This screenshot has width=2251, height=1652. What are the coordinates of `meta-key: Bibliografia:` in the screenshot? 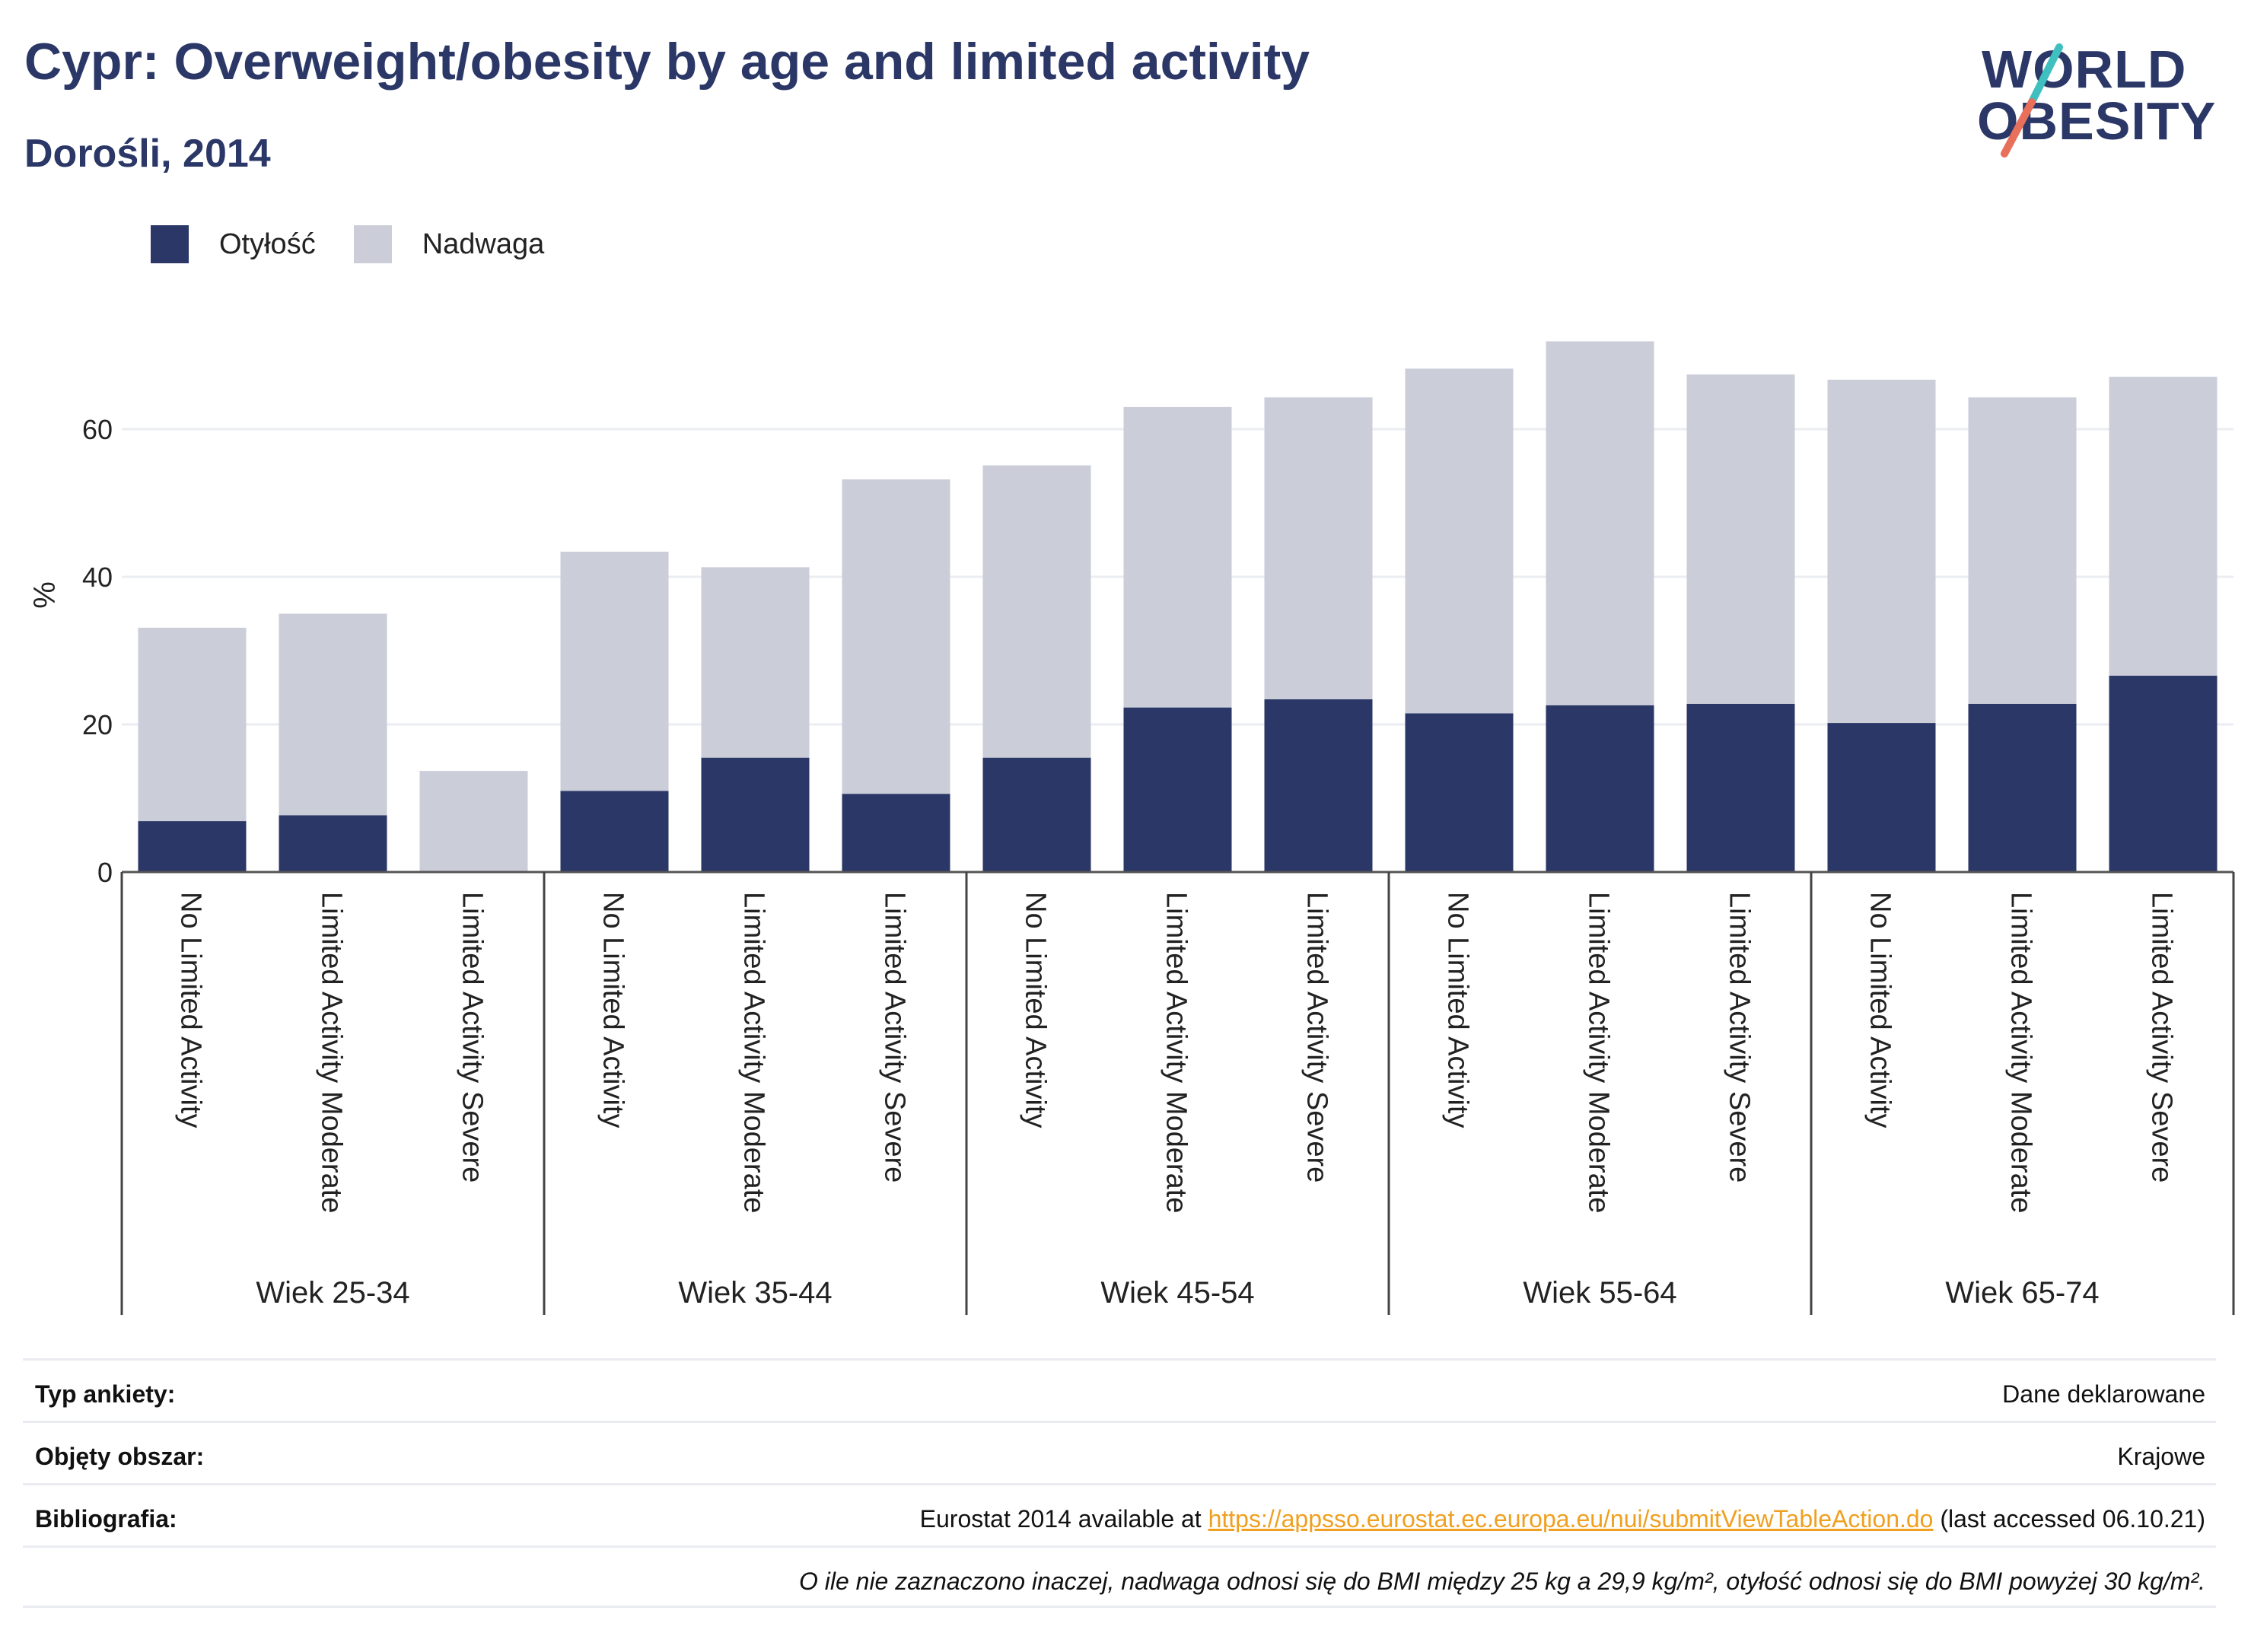 It's located at (106, 1519).